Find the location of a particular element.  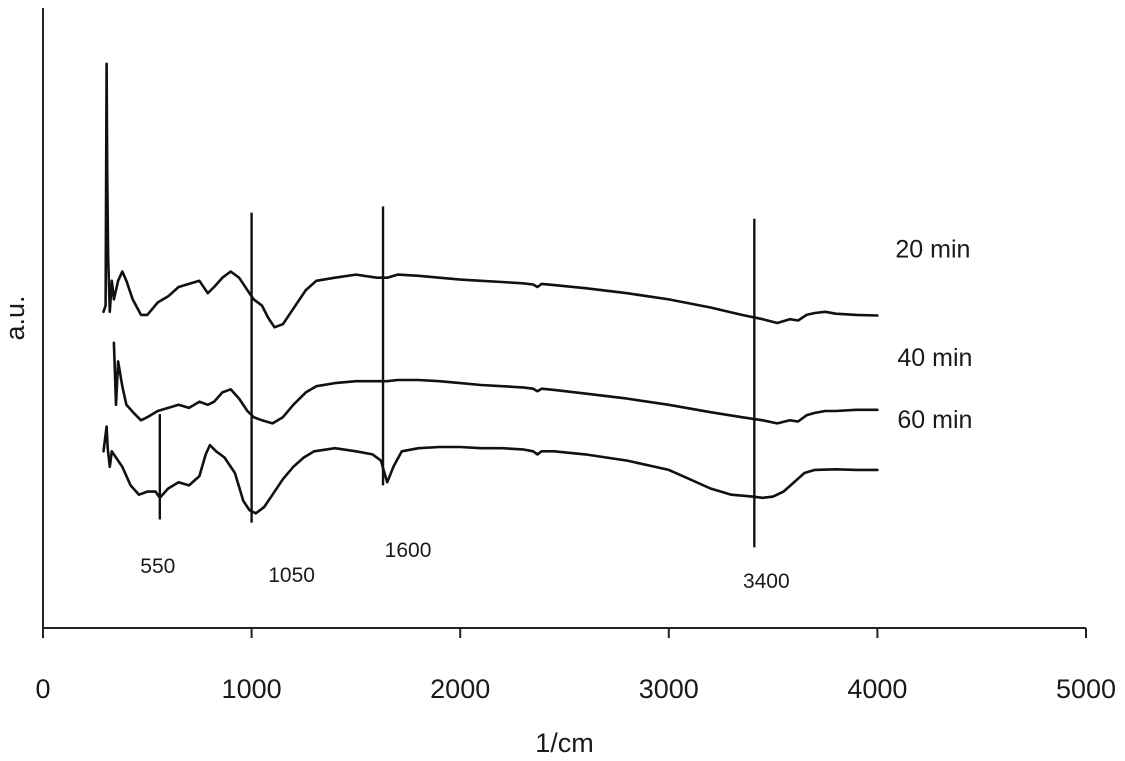

x-tick-label: 4000 is located at coordinates (877, 689).